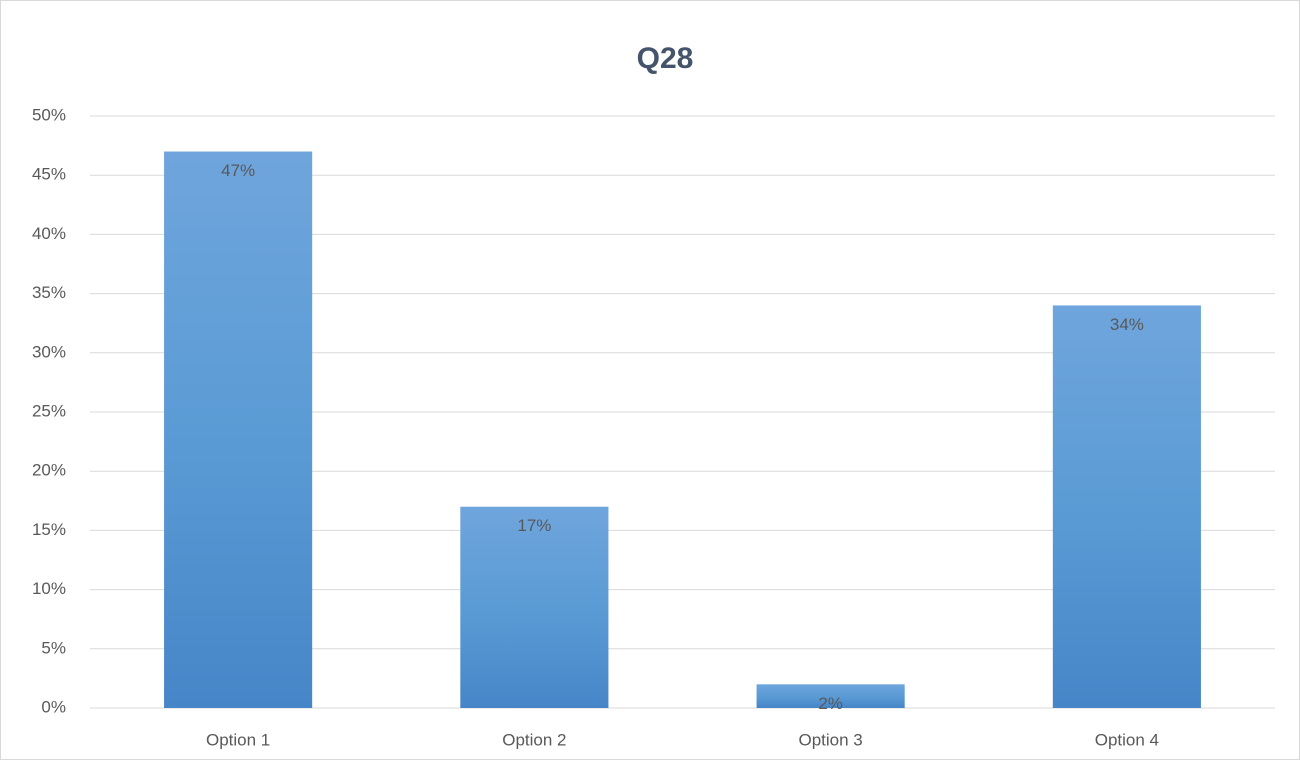 The height and width of the screenshot is (760, 1301). What do you see at coordinates (49, 174) in the screenshot?
I see `y-tick-label: 45%` at bounding box center [49, 174].